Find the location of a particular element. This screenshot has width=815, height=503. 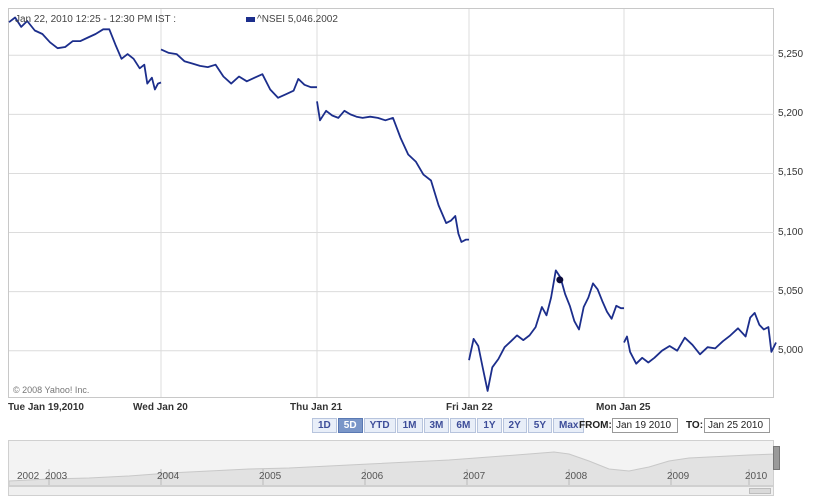

legend-value: 5,046.2002 is located at coordinates (312, 19).